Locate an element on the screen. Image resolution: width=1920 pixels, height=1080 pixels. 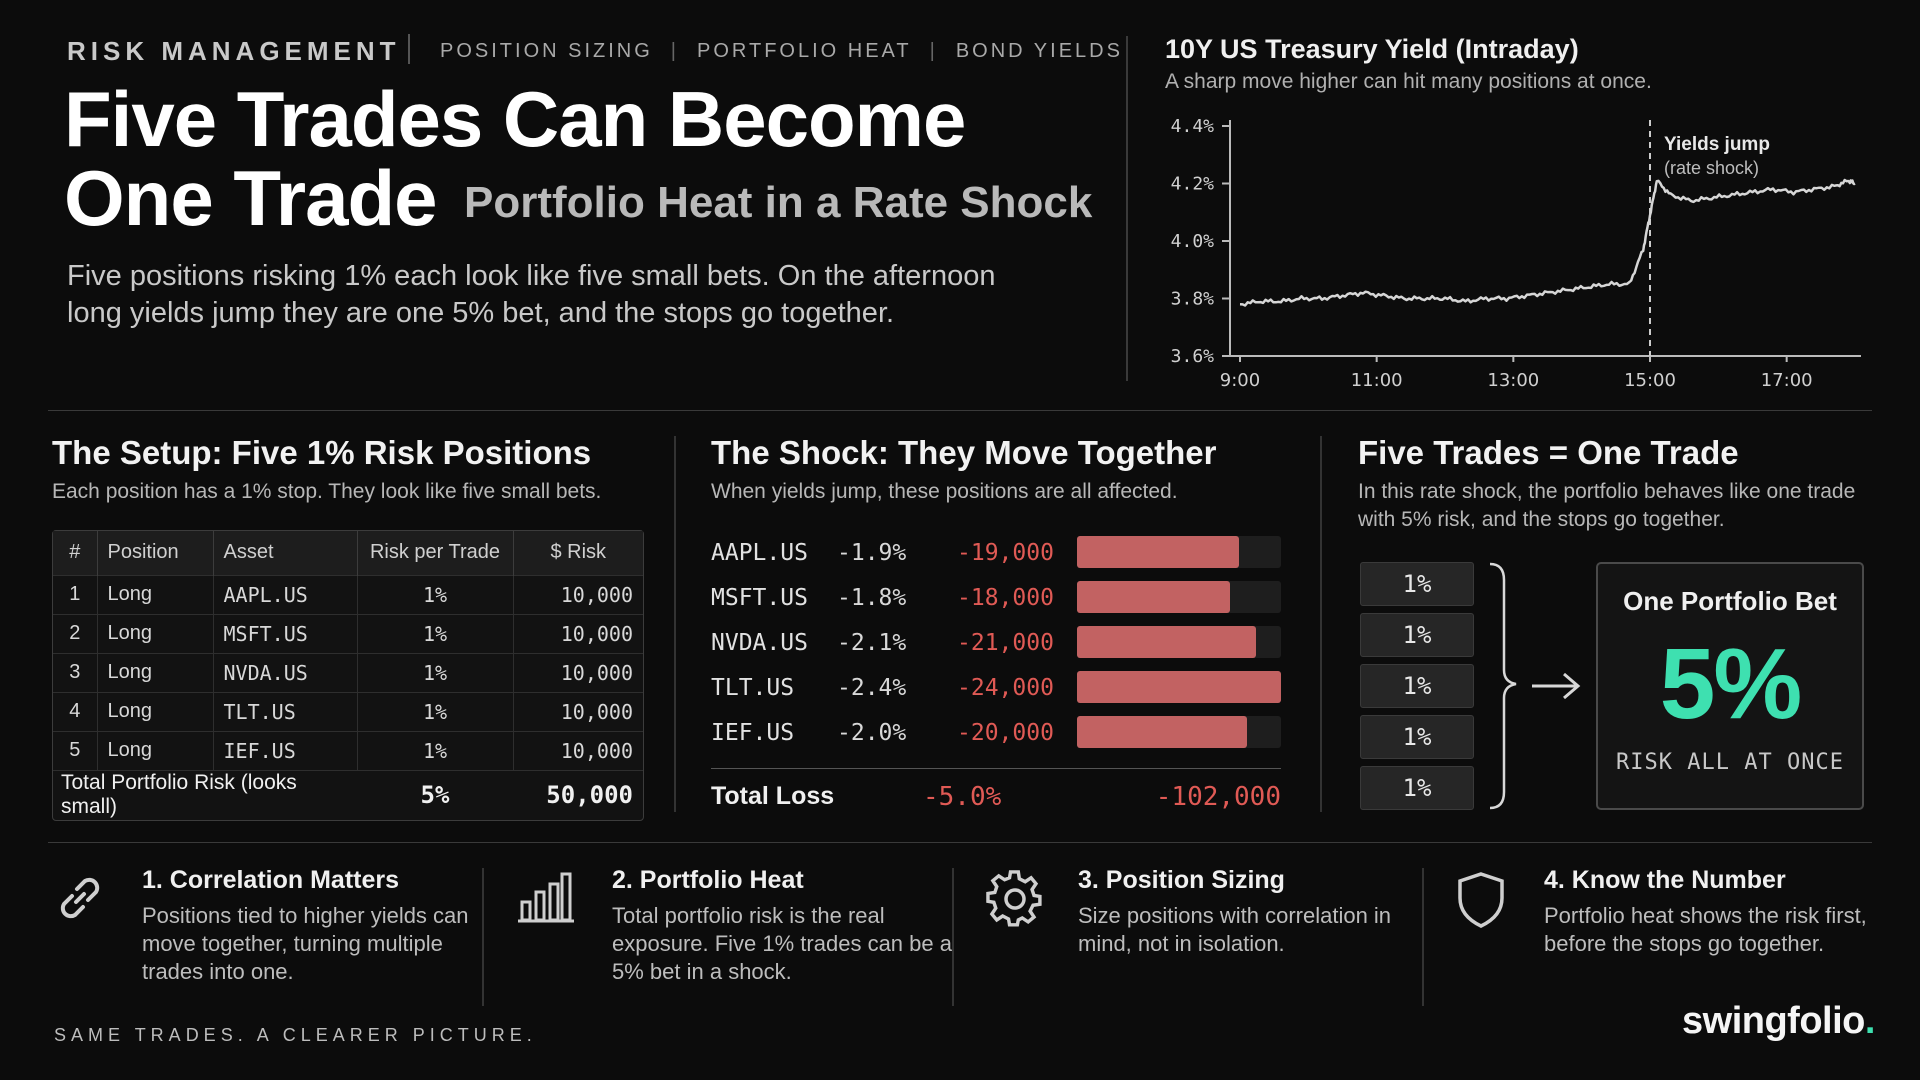
portfolio-bet-card: One Portfolio Bet 5% RISK ALL AT ONCE is located at coordinates (1730, 686).